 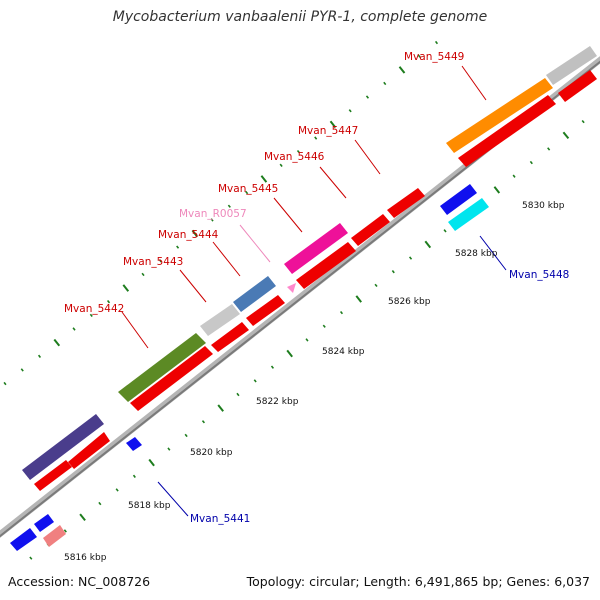 What do you see at coordinates (409, 302) in the screenshot?
I see `scale-label: 5826 kbp` at bounding box center [409, 302].